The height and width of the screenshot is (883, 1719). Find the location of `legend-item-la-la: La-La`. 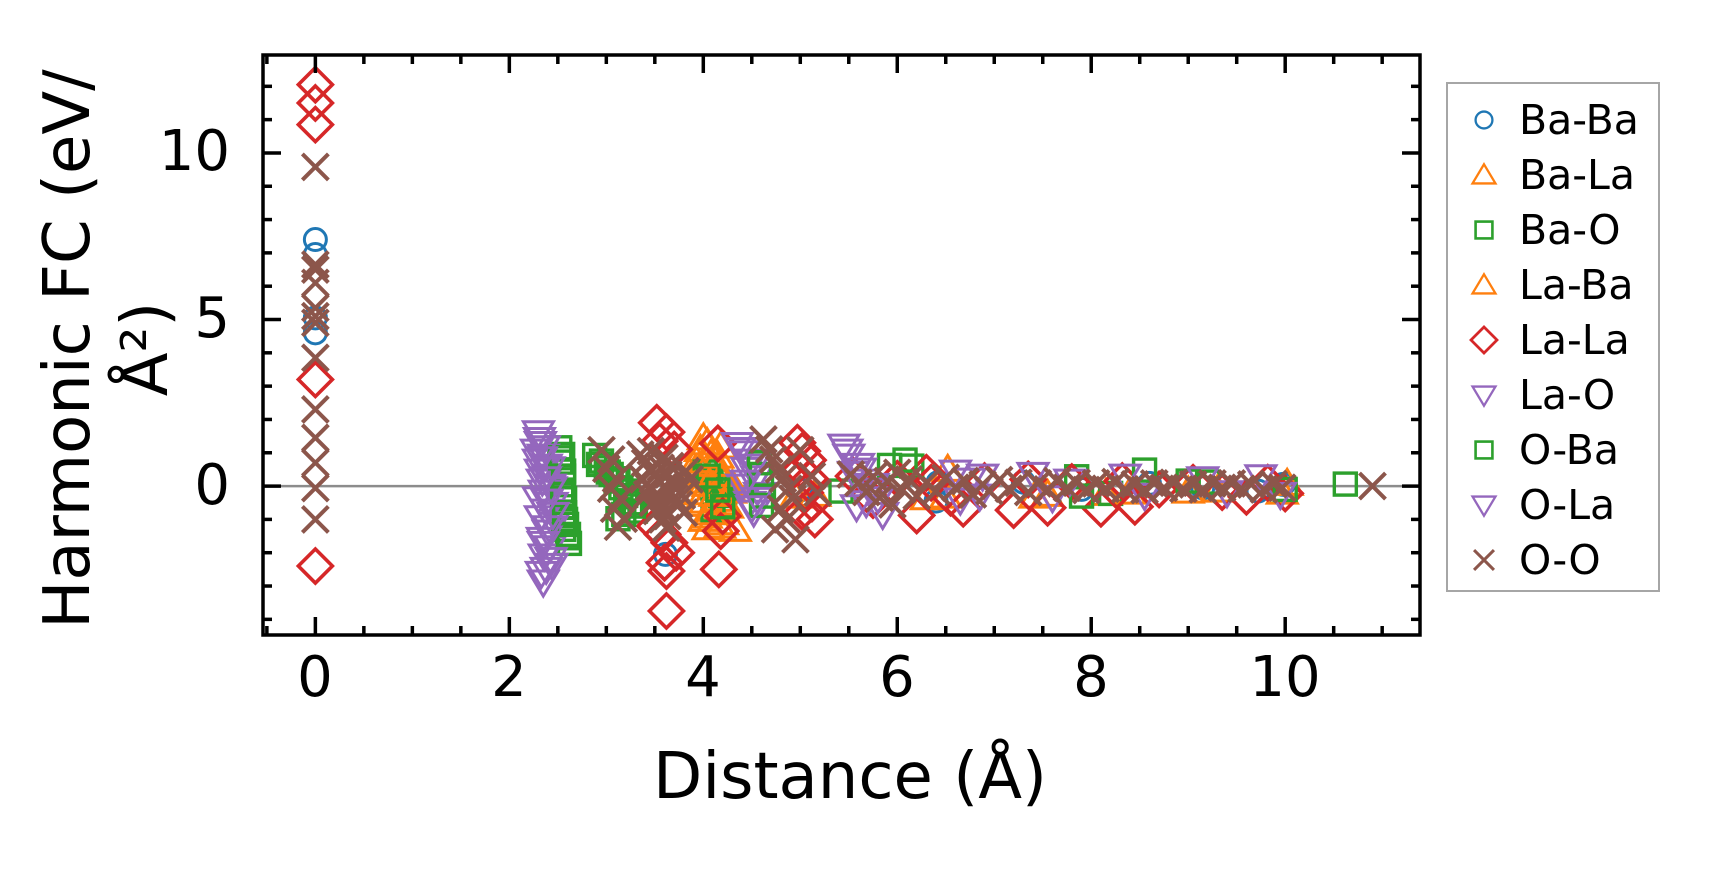

legend-item-la-la: La-La is located at coordinates (1560, 339).